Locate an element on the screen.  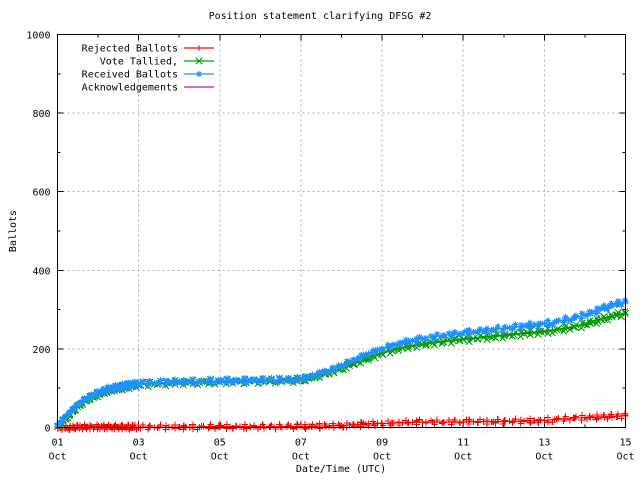
legend-item: Rejected Ballots is located at coordinates (148, 49).